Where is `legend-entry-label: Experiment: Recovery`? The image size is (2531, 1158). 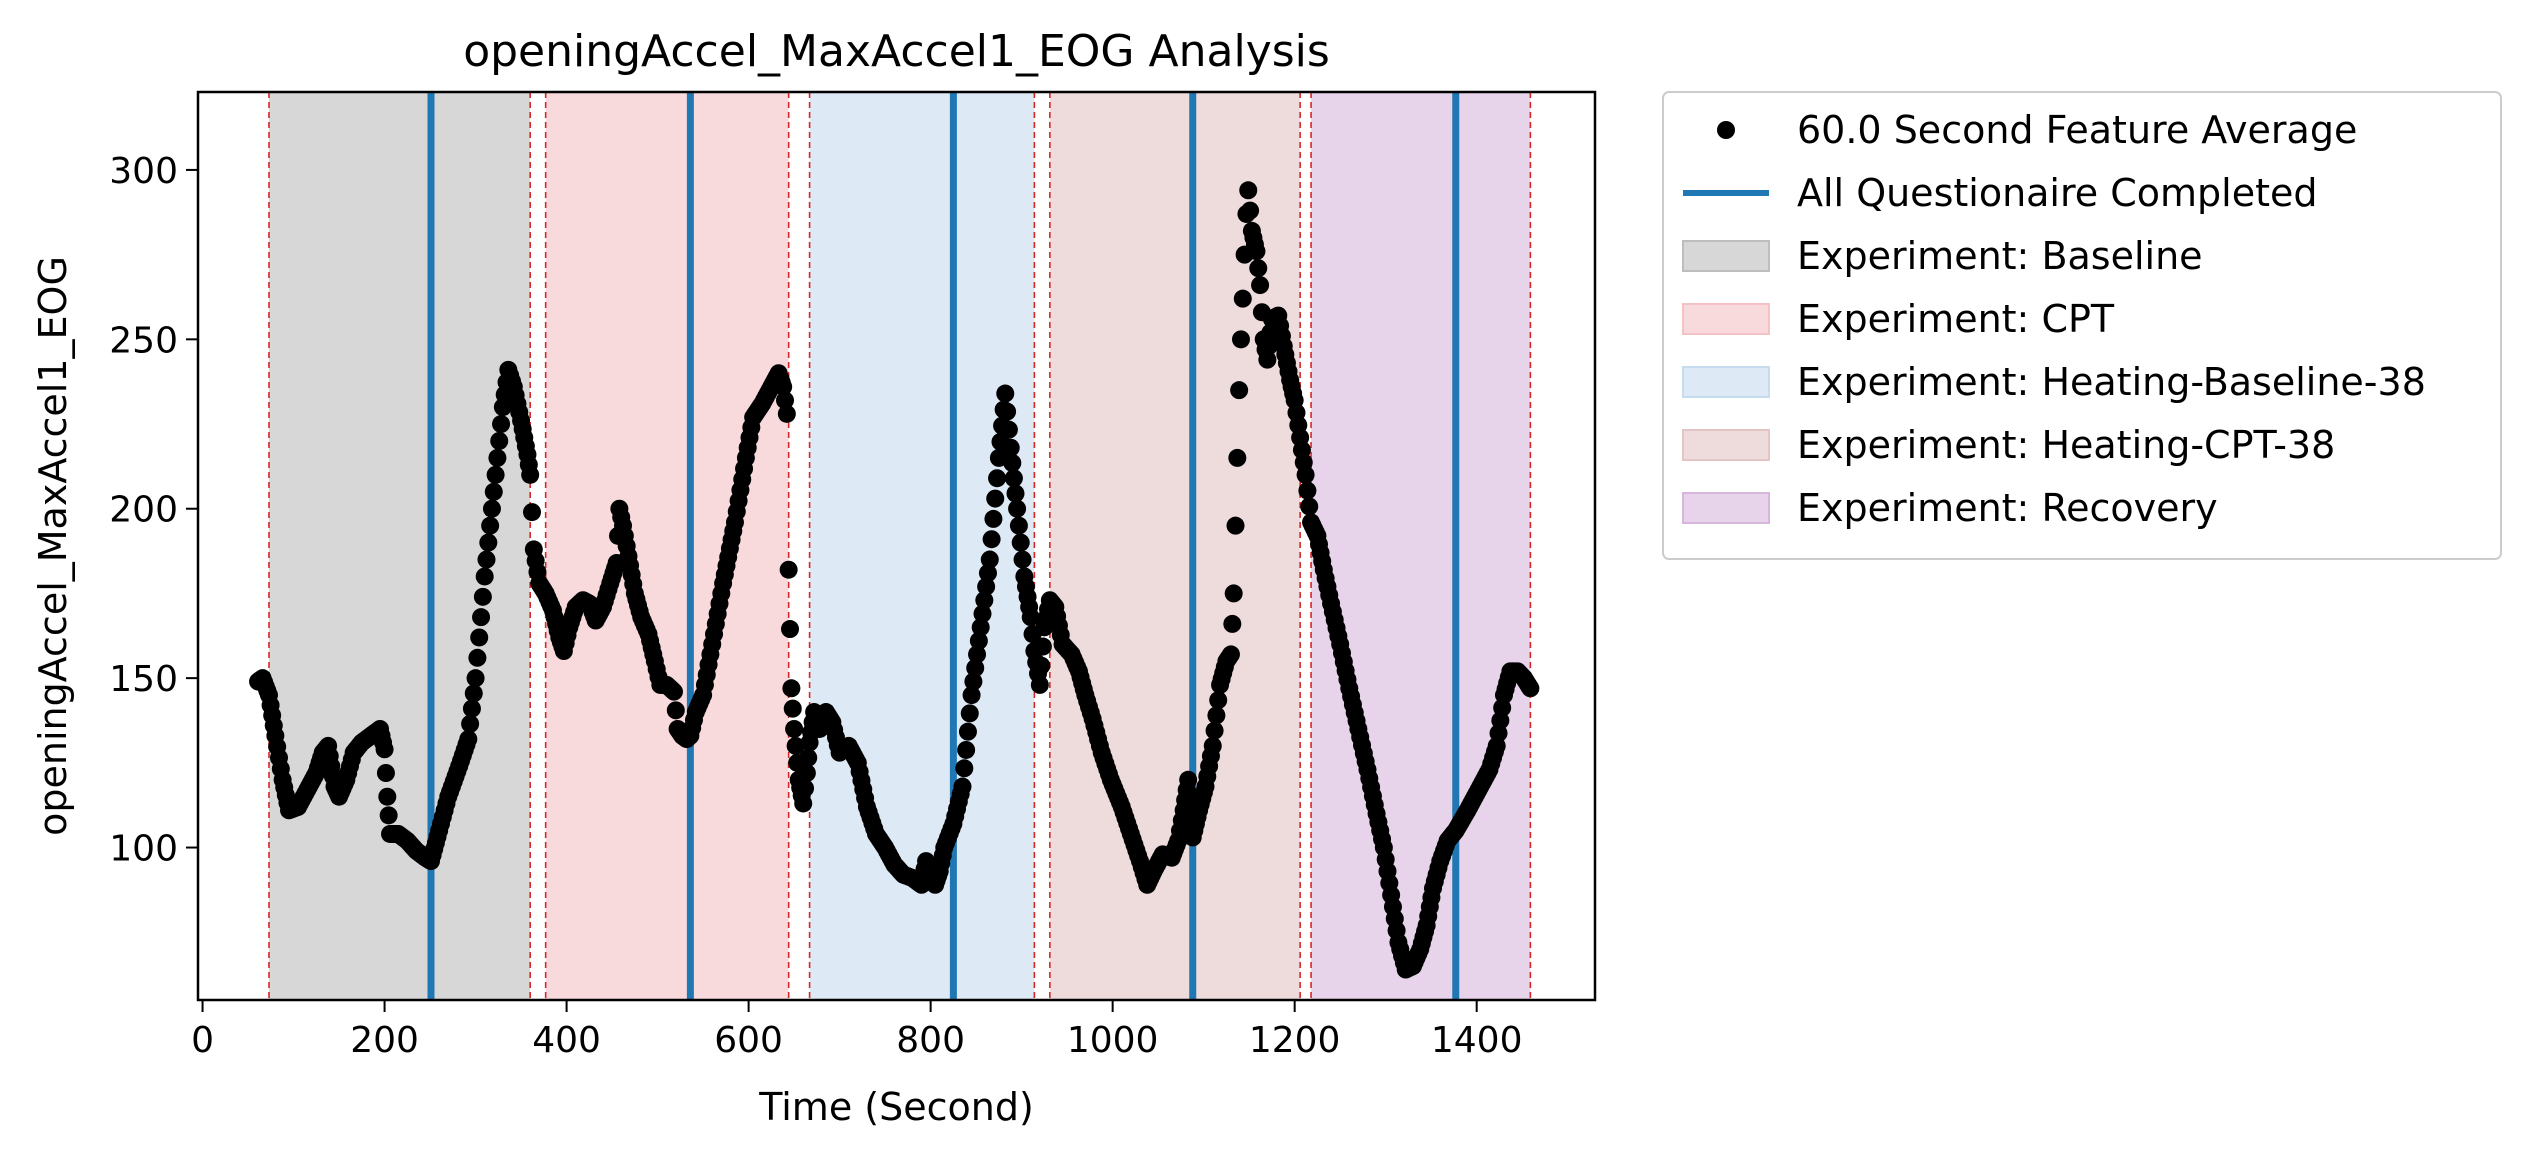 legend-entry-label: Experiment: Recovery is located at coordinates (2007, 508).